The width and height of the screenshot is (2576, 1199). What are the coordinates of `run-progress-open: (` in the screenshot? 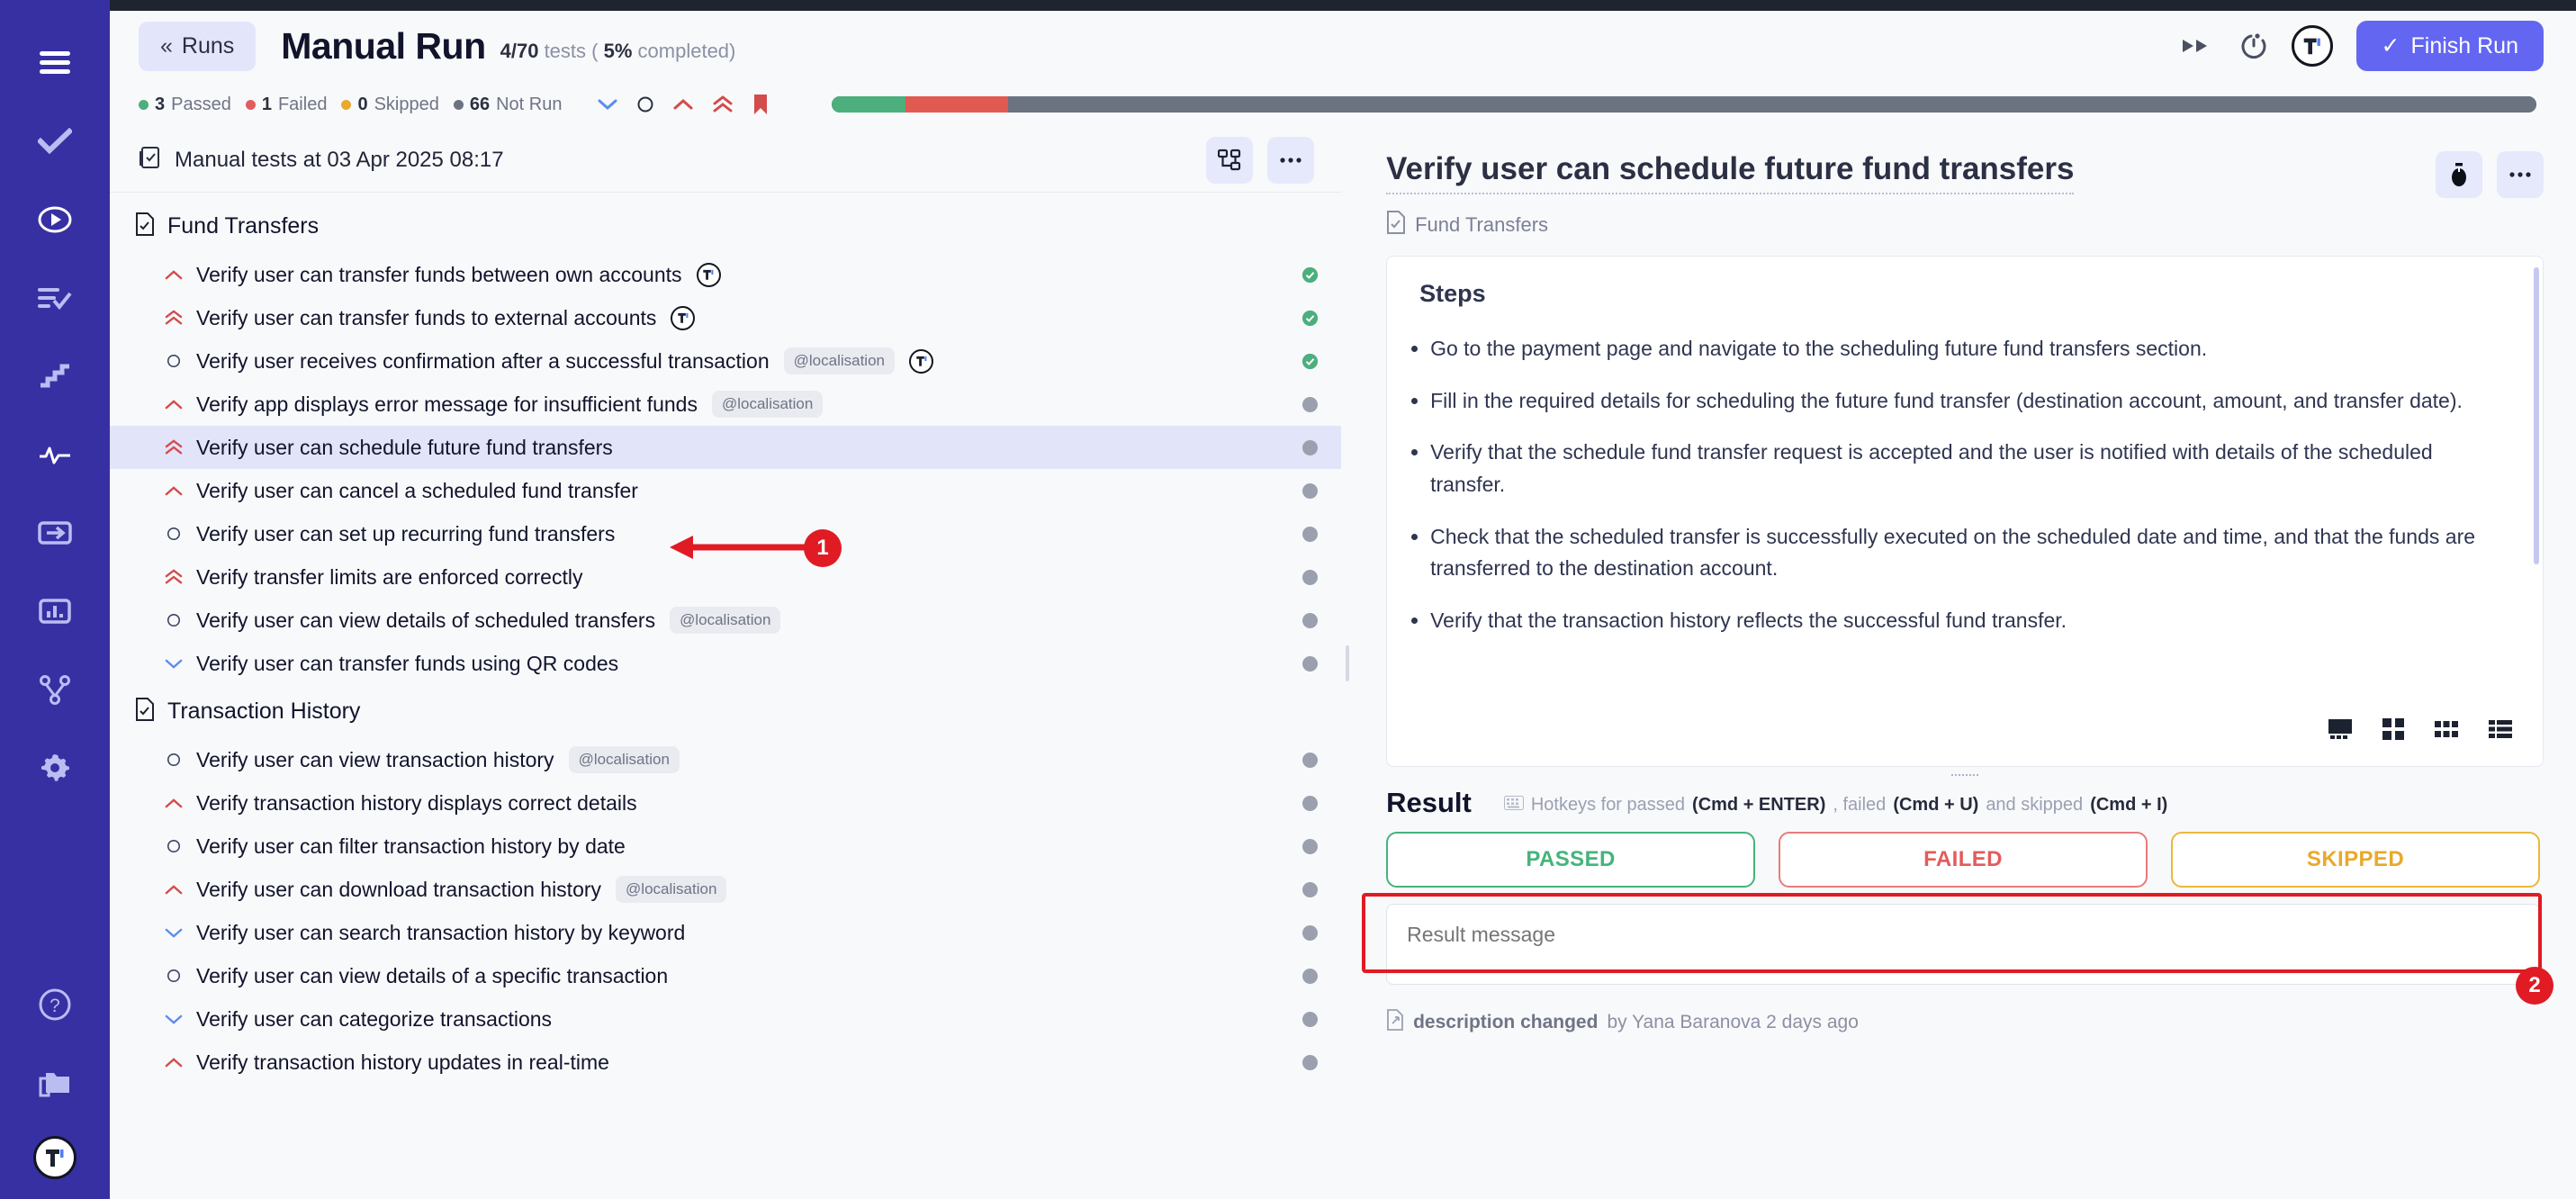 It's located at (595, 51).